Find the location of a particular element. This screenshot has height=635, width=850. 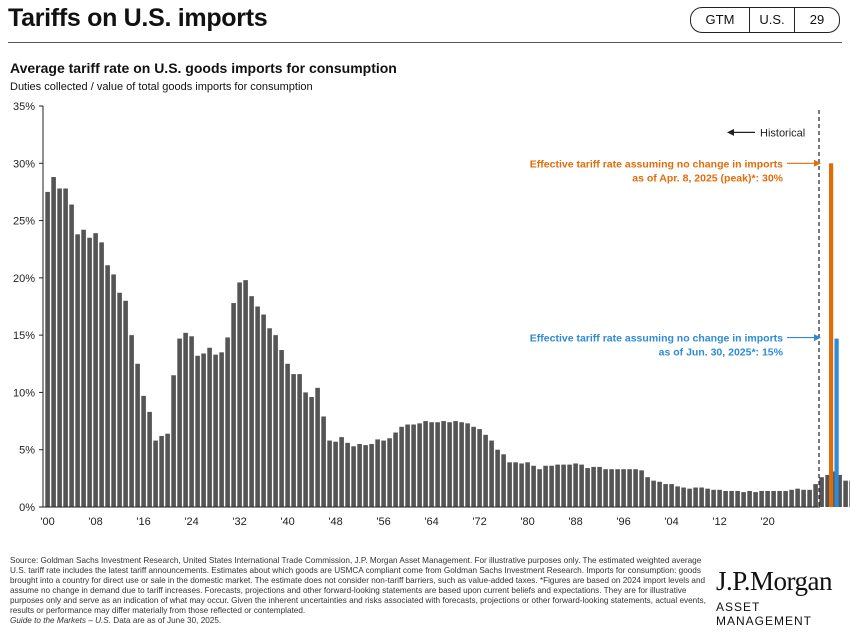

footnote-guide: Guide to the Markets – U.S. is located at coordinates (61, 620).